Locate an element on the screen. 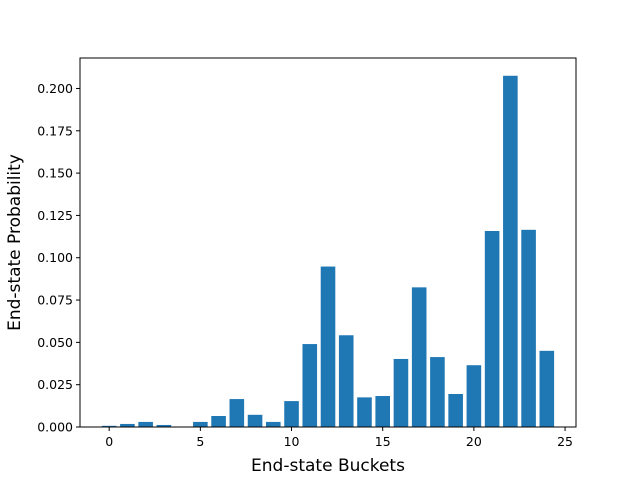  x-tick-label: 5 is located at coordinates (200, 441).